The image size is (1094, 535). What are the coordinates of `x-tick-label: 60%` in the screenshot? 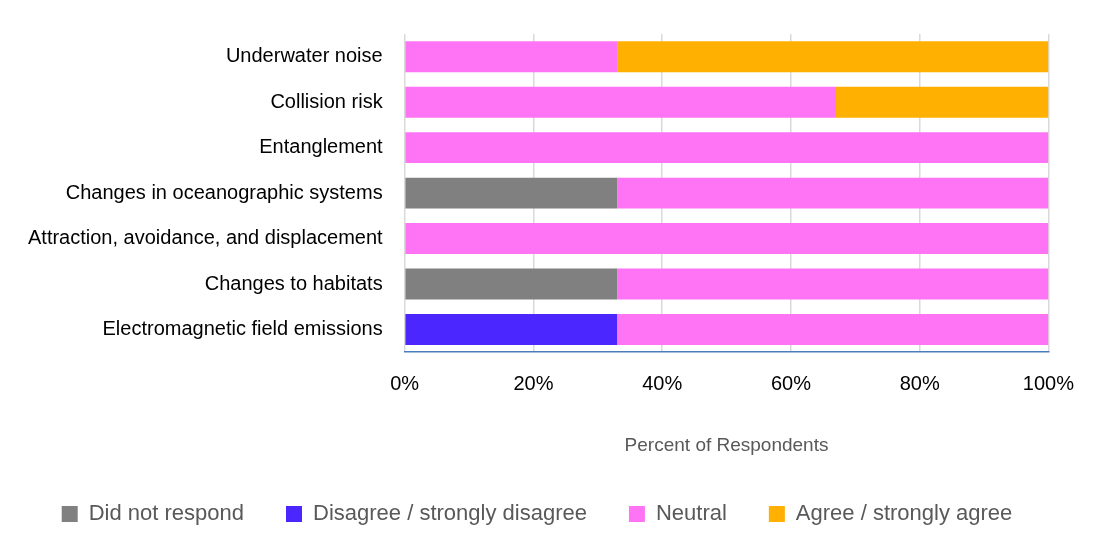 It's located at (791, 382).